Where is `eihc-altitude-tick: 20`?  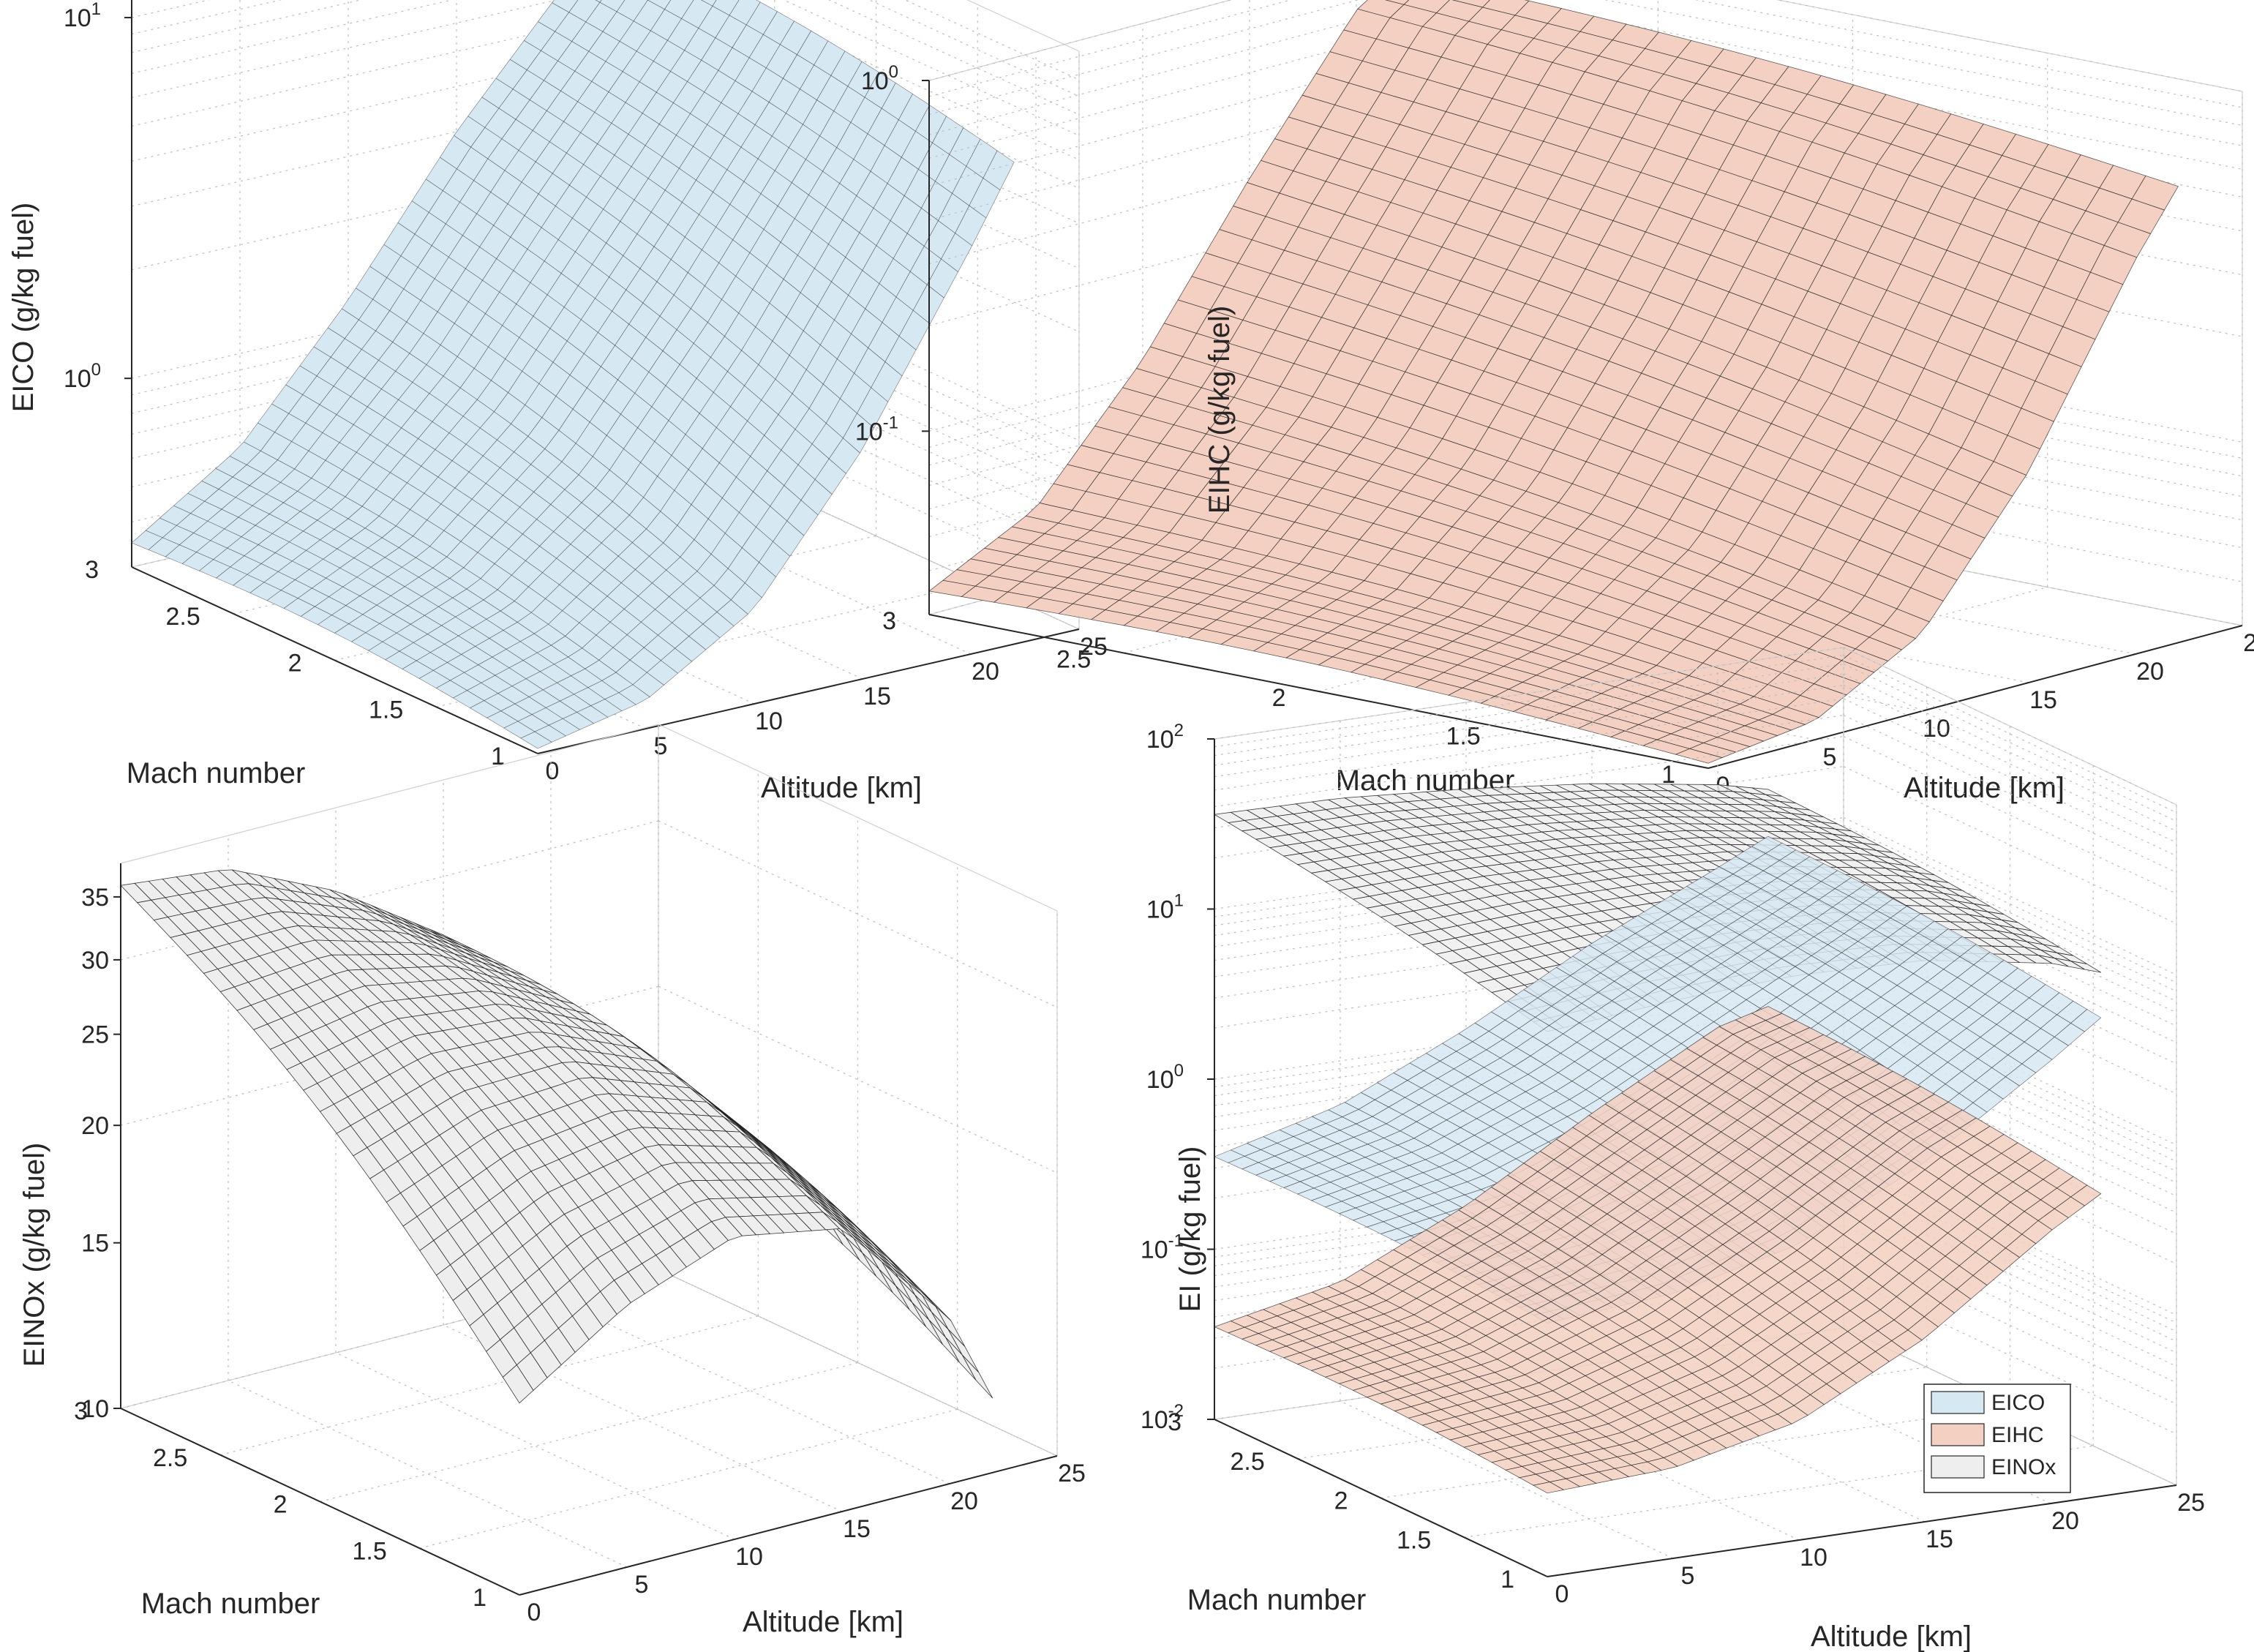 eihc-altitude-tick: 20 is located at coordinates (2150, 672).